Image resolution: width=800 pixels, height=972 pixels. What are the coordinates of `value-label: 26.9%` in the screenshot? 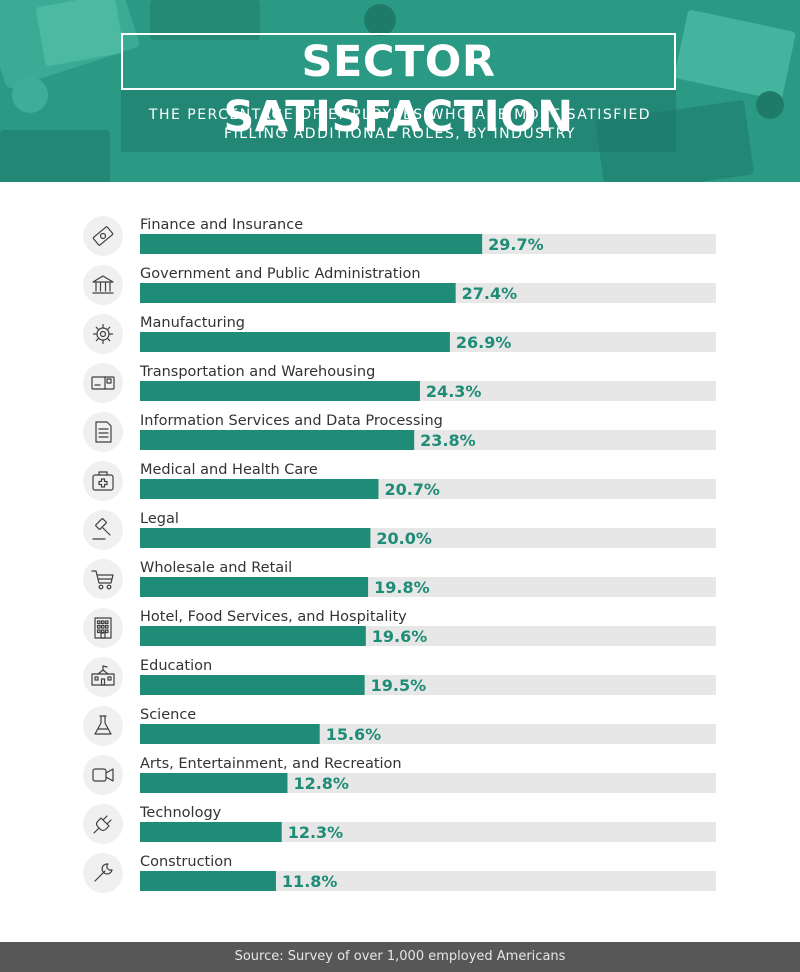 It's located at (484, 342).